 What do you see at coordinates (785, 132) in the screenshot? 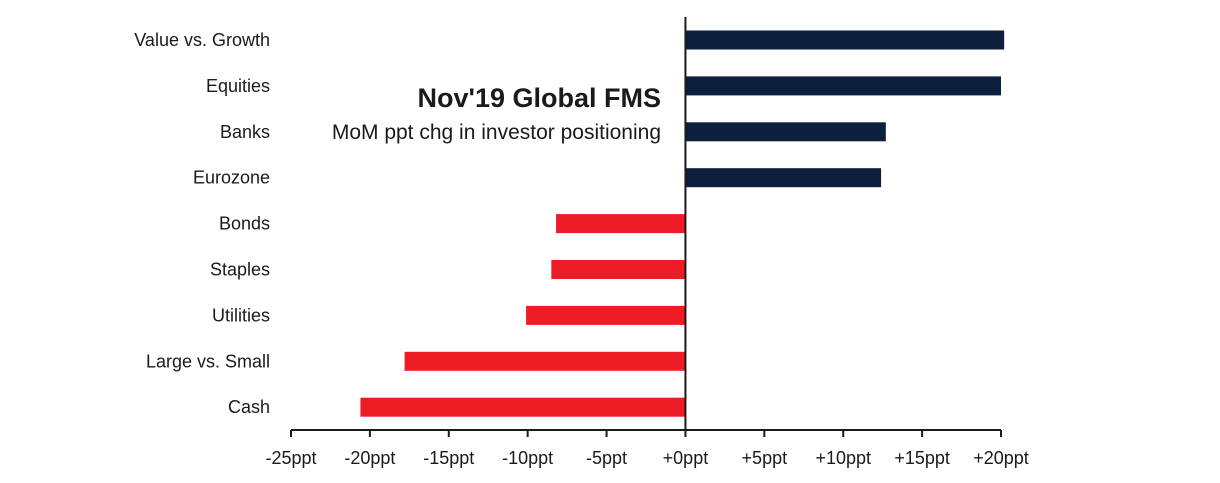
I see `bar-banks` at bounding box center [785, 132].